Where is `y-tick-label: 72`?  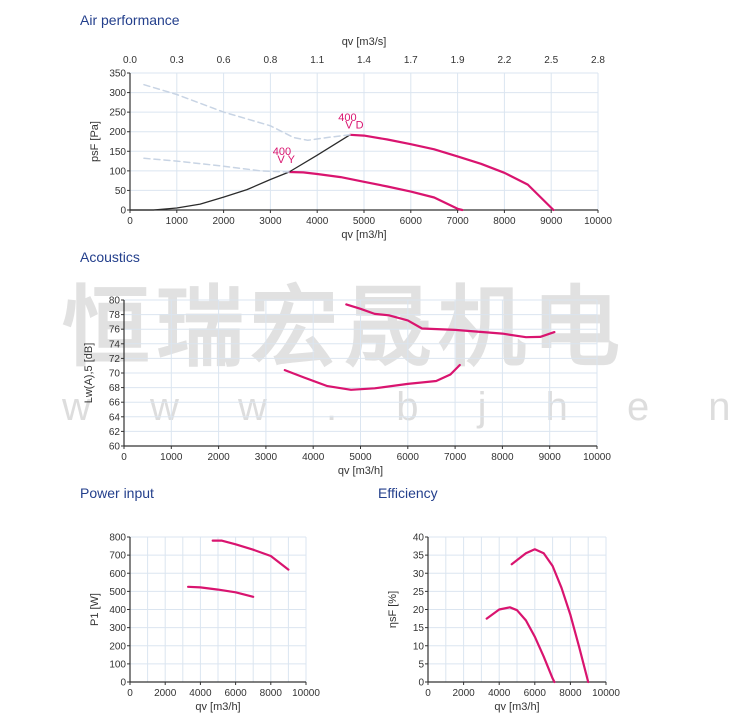
y-tick-label: 72 is located at coordinates (115, 359).